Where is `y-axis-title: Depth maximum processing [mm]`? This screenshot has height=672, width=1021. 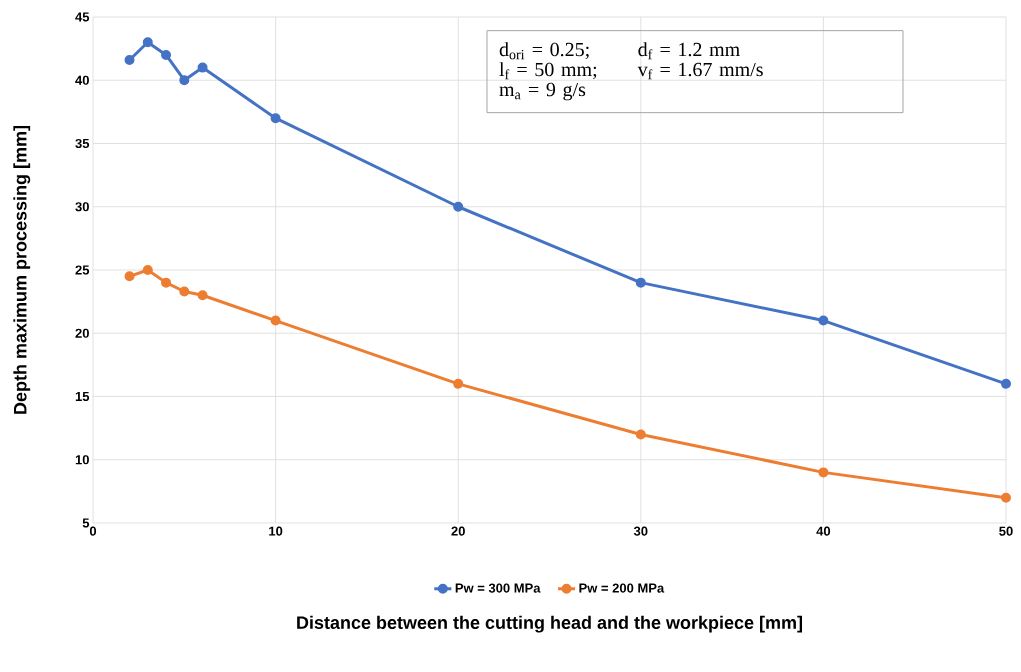
y-axis-title: Depth maximum processing [mm] is located at coordinates (22, 270).